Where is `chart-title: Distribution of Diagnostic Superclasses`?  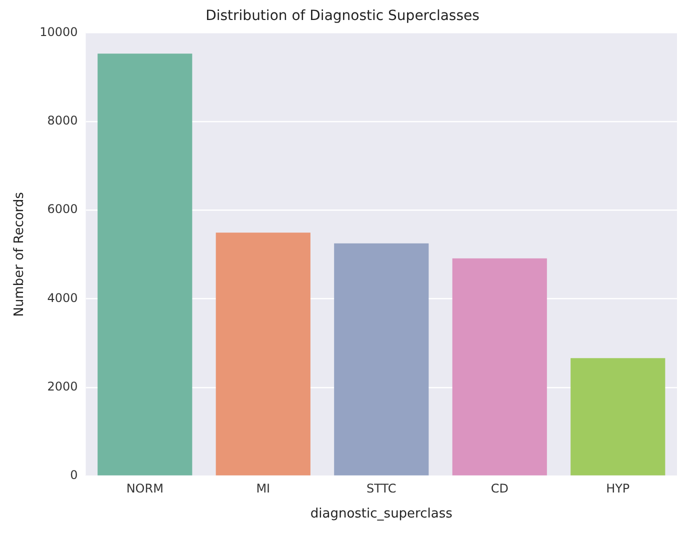
chart-title: Distribution of Diagnostic Superclasses is located at coordinates (343, 16).